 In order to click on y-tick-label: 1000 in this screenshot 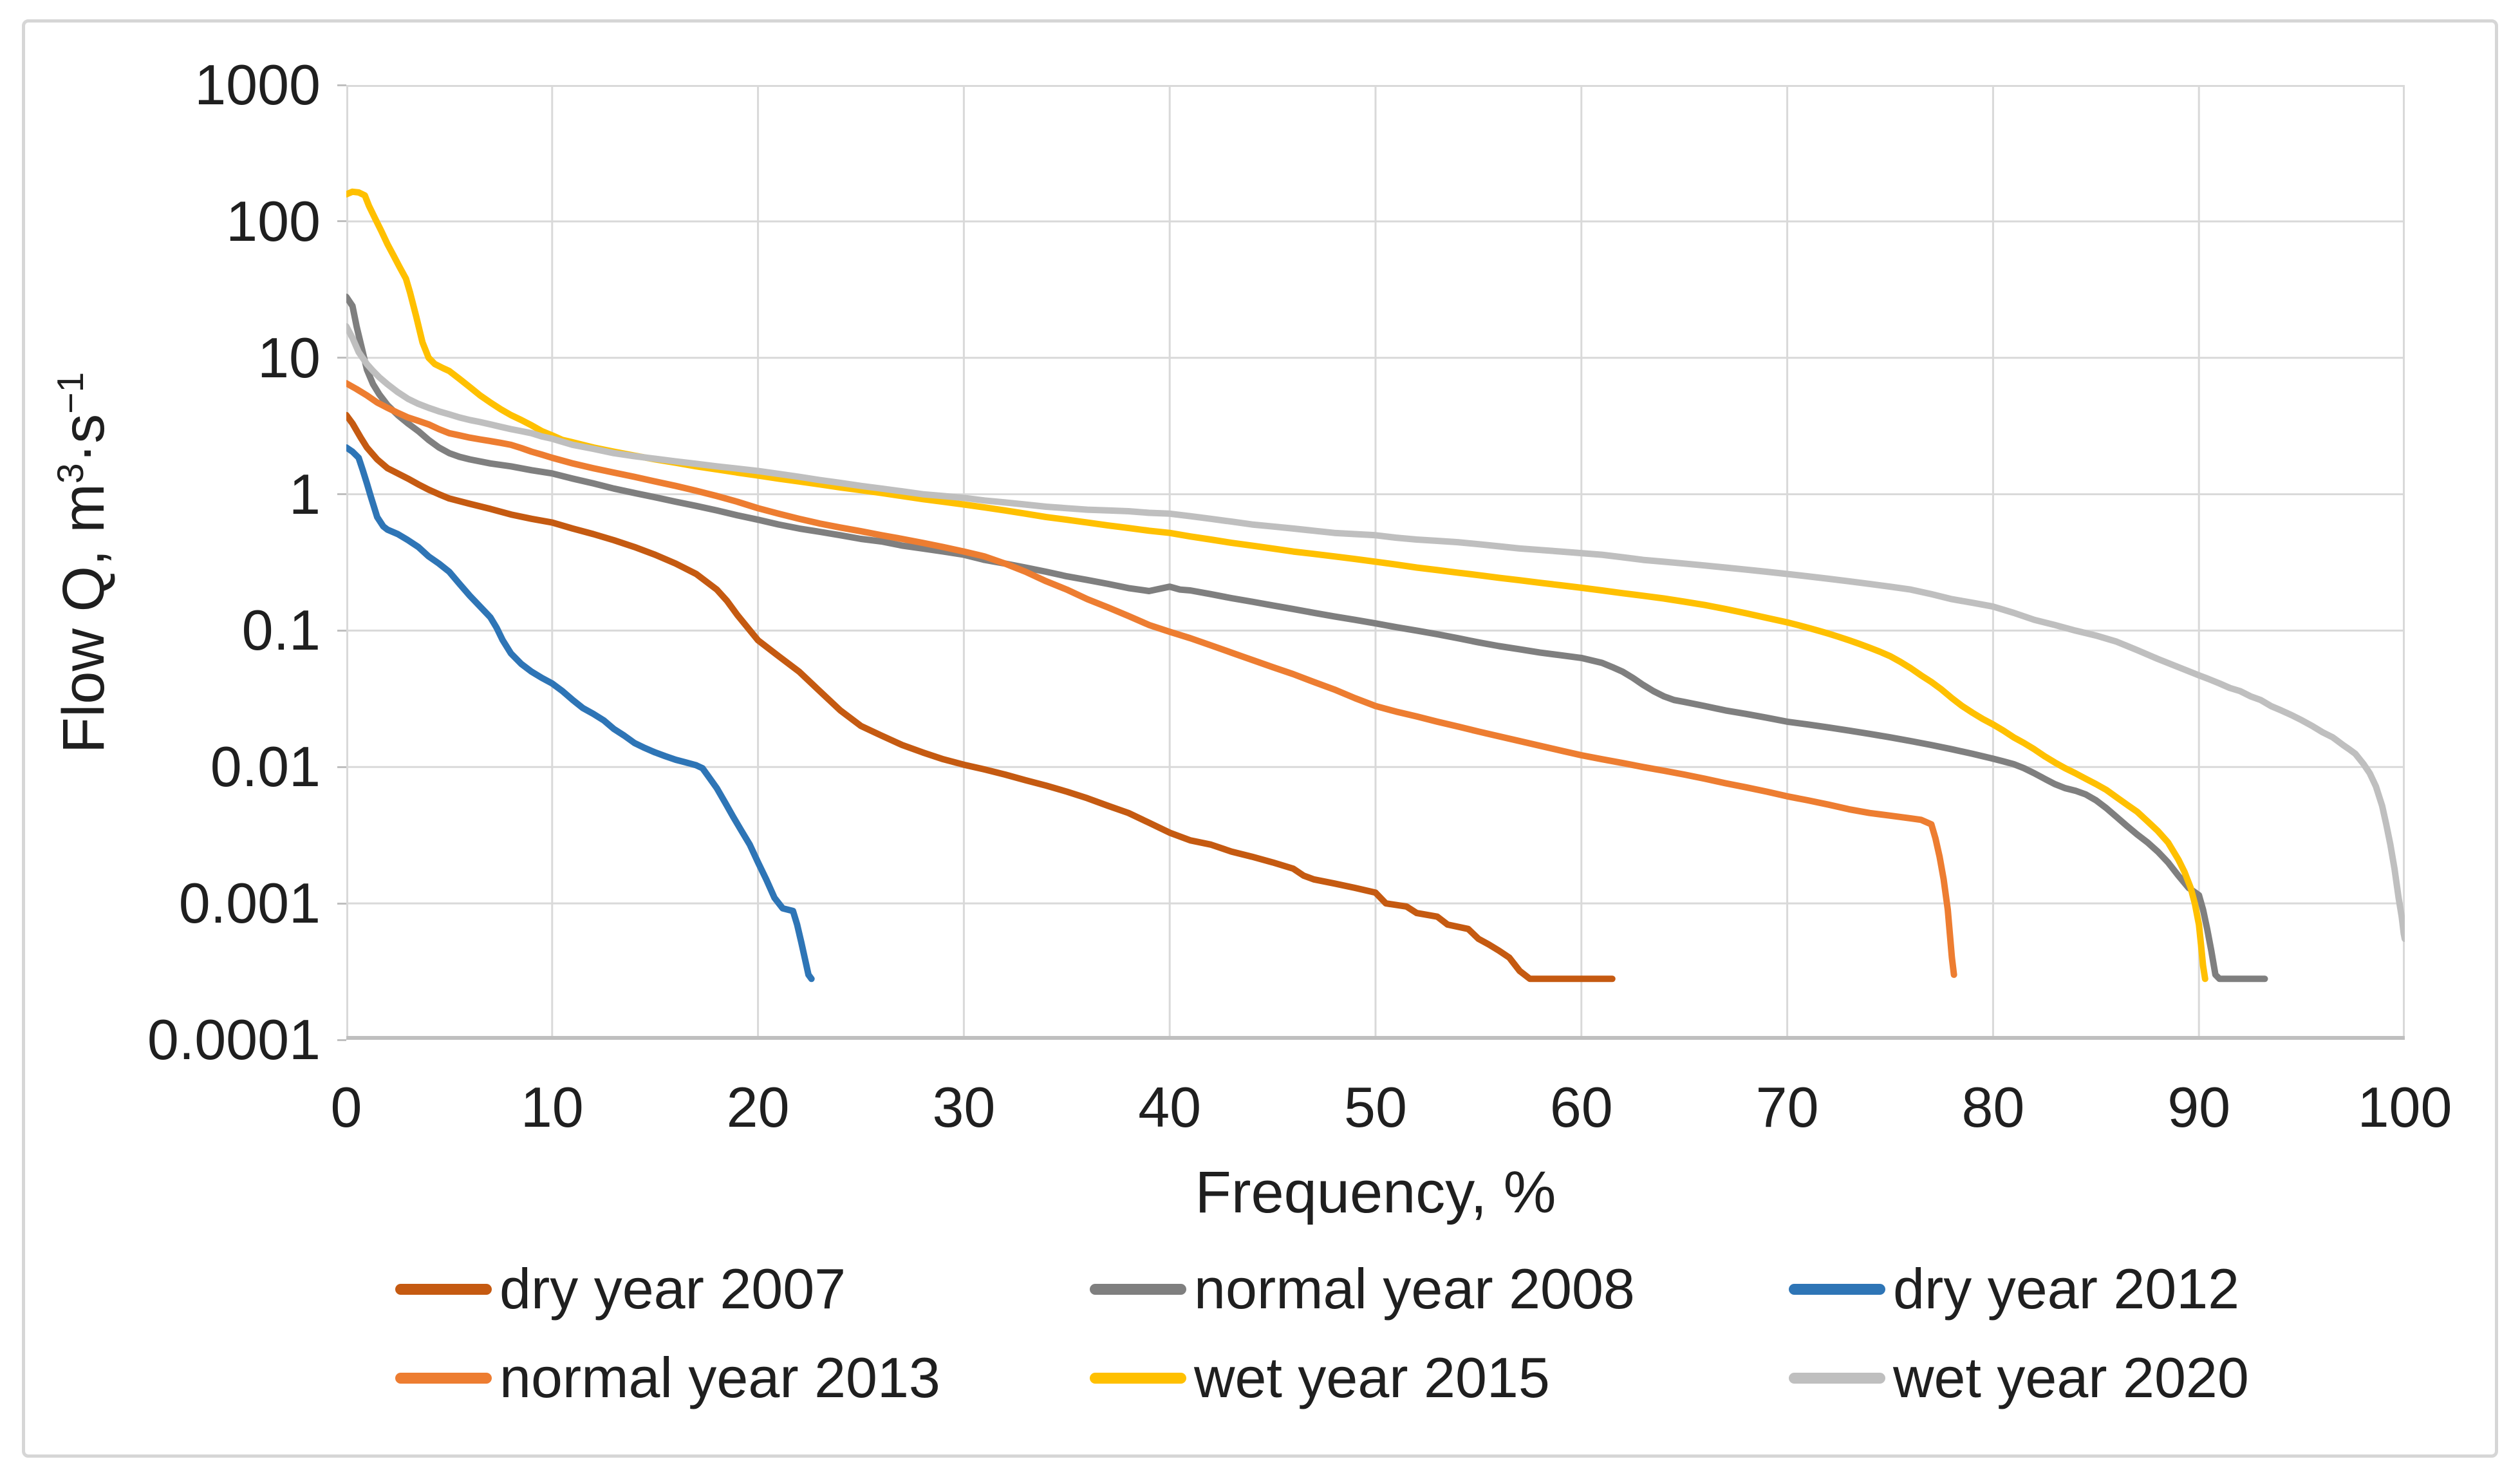, I will do `click(257, 85)`.